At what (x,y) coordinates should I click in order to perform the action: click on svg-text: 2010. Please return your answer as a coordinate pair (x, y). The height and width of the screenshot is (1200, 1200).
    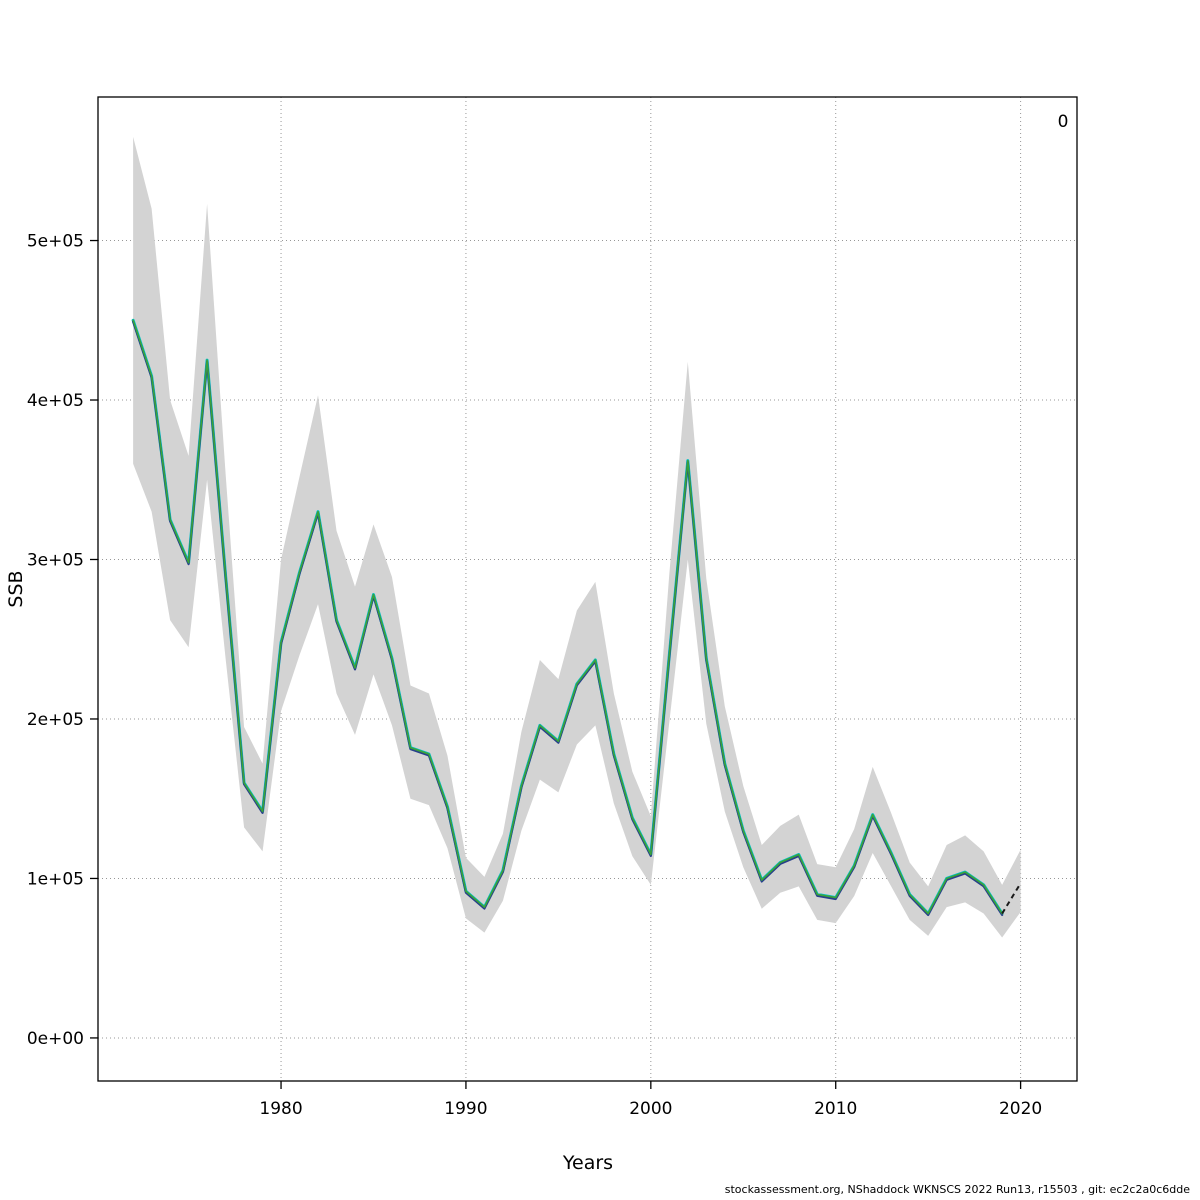
    Looking at the image, I should click on (835, 1109).